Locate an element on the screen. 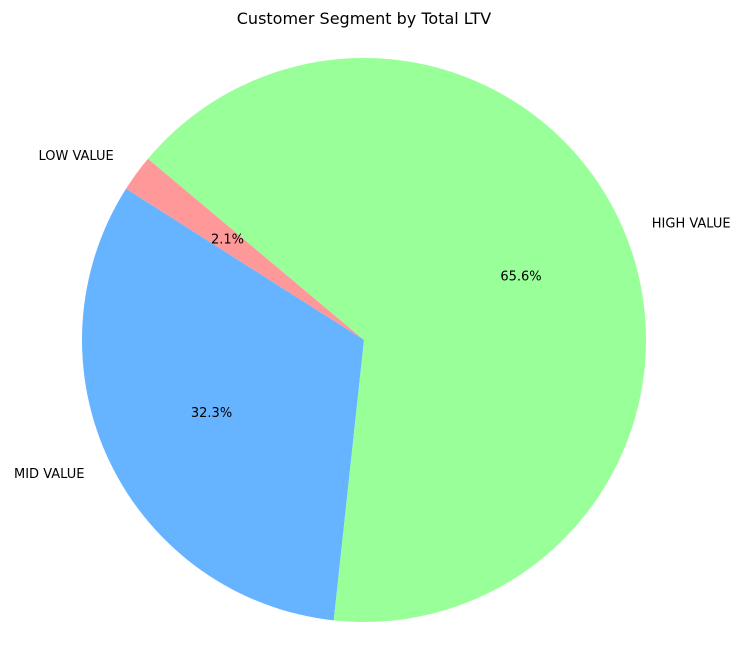  label-low-value: LOW VALUE is located at coordinates (75, 156).